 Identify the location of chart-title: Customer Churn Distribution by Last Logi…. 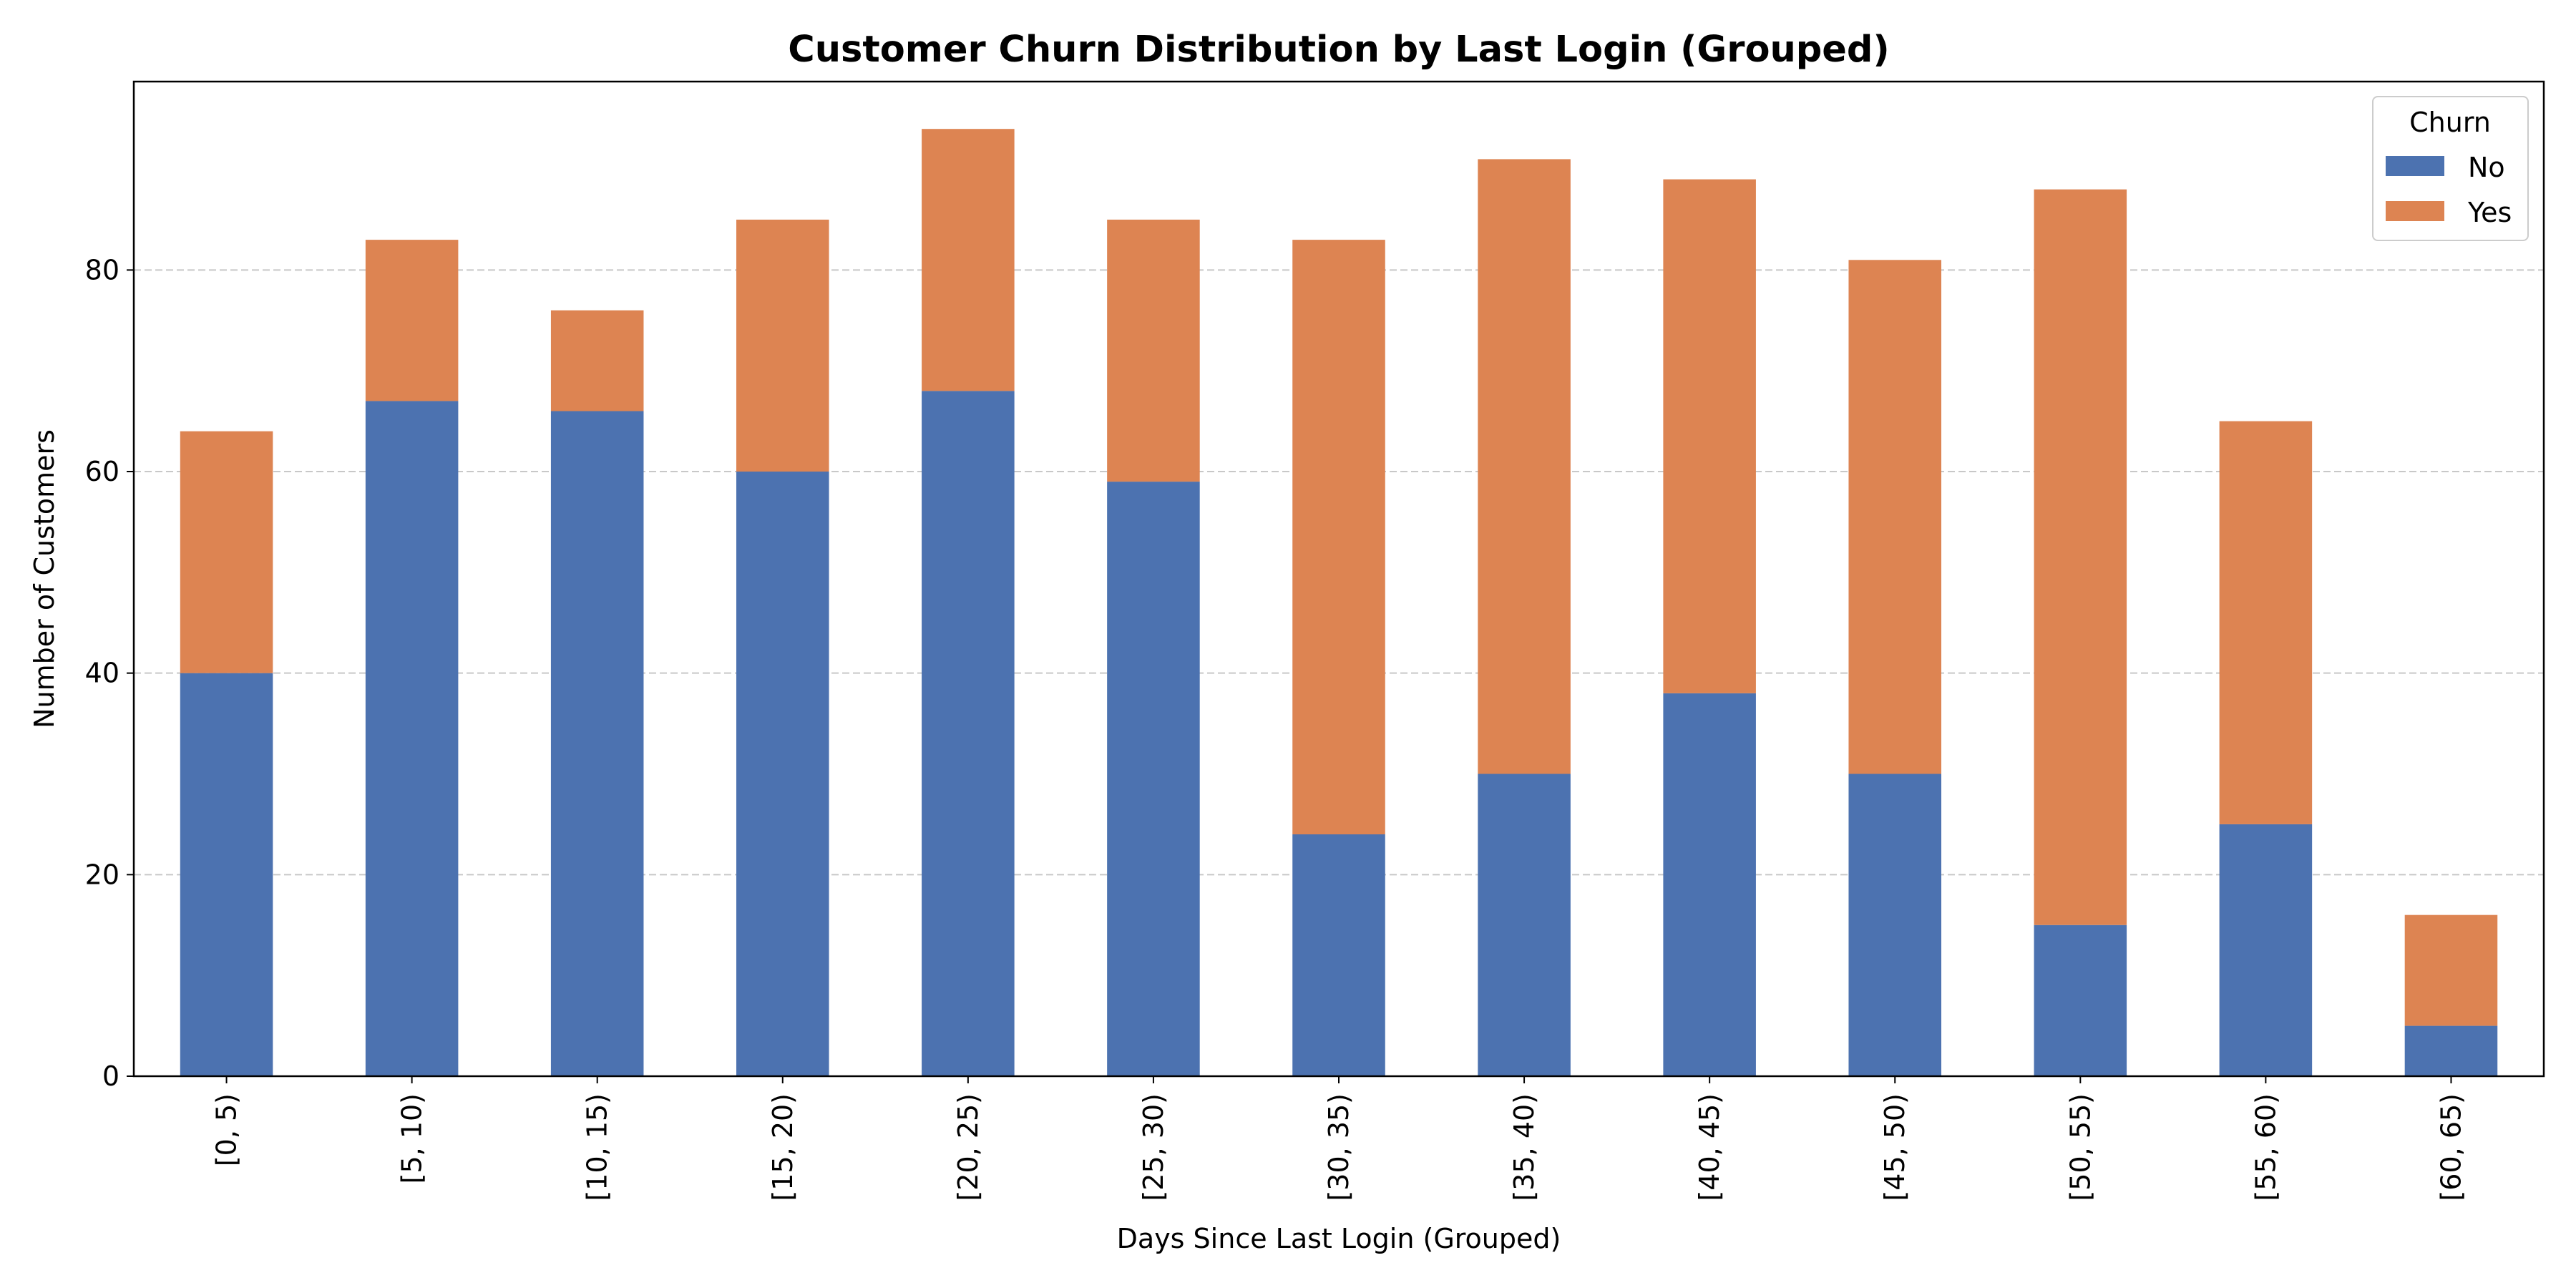
(1338, 50).